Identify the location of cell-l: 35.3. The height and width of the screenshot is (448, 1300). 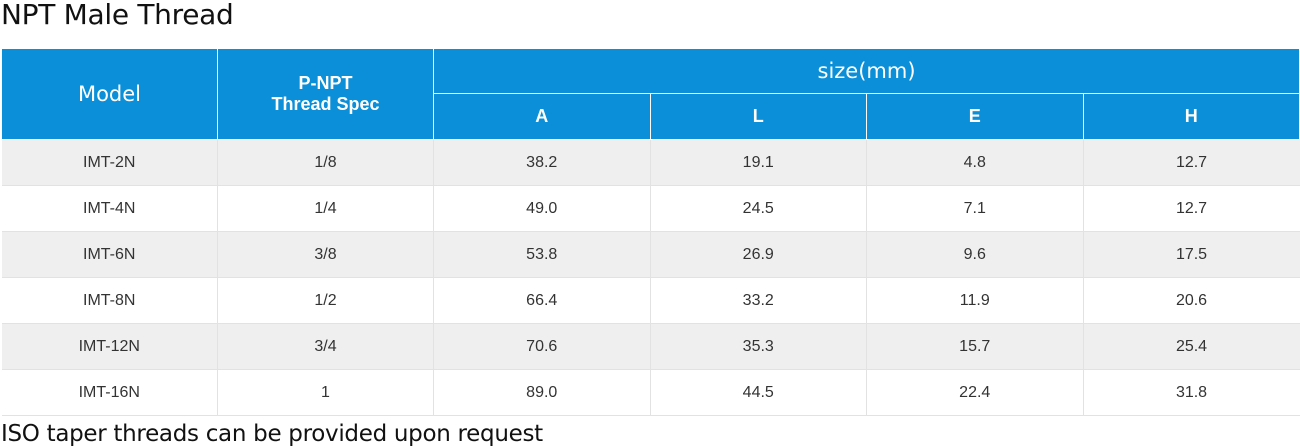
(758, 346).